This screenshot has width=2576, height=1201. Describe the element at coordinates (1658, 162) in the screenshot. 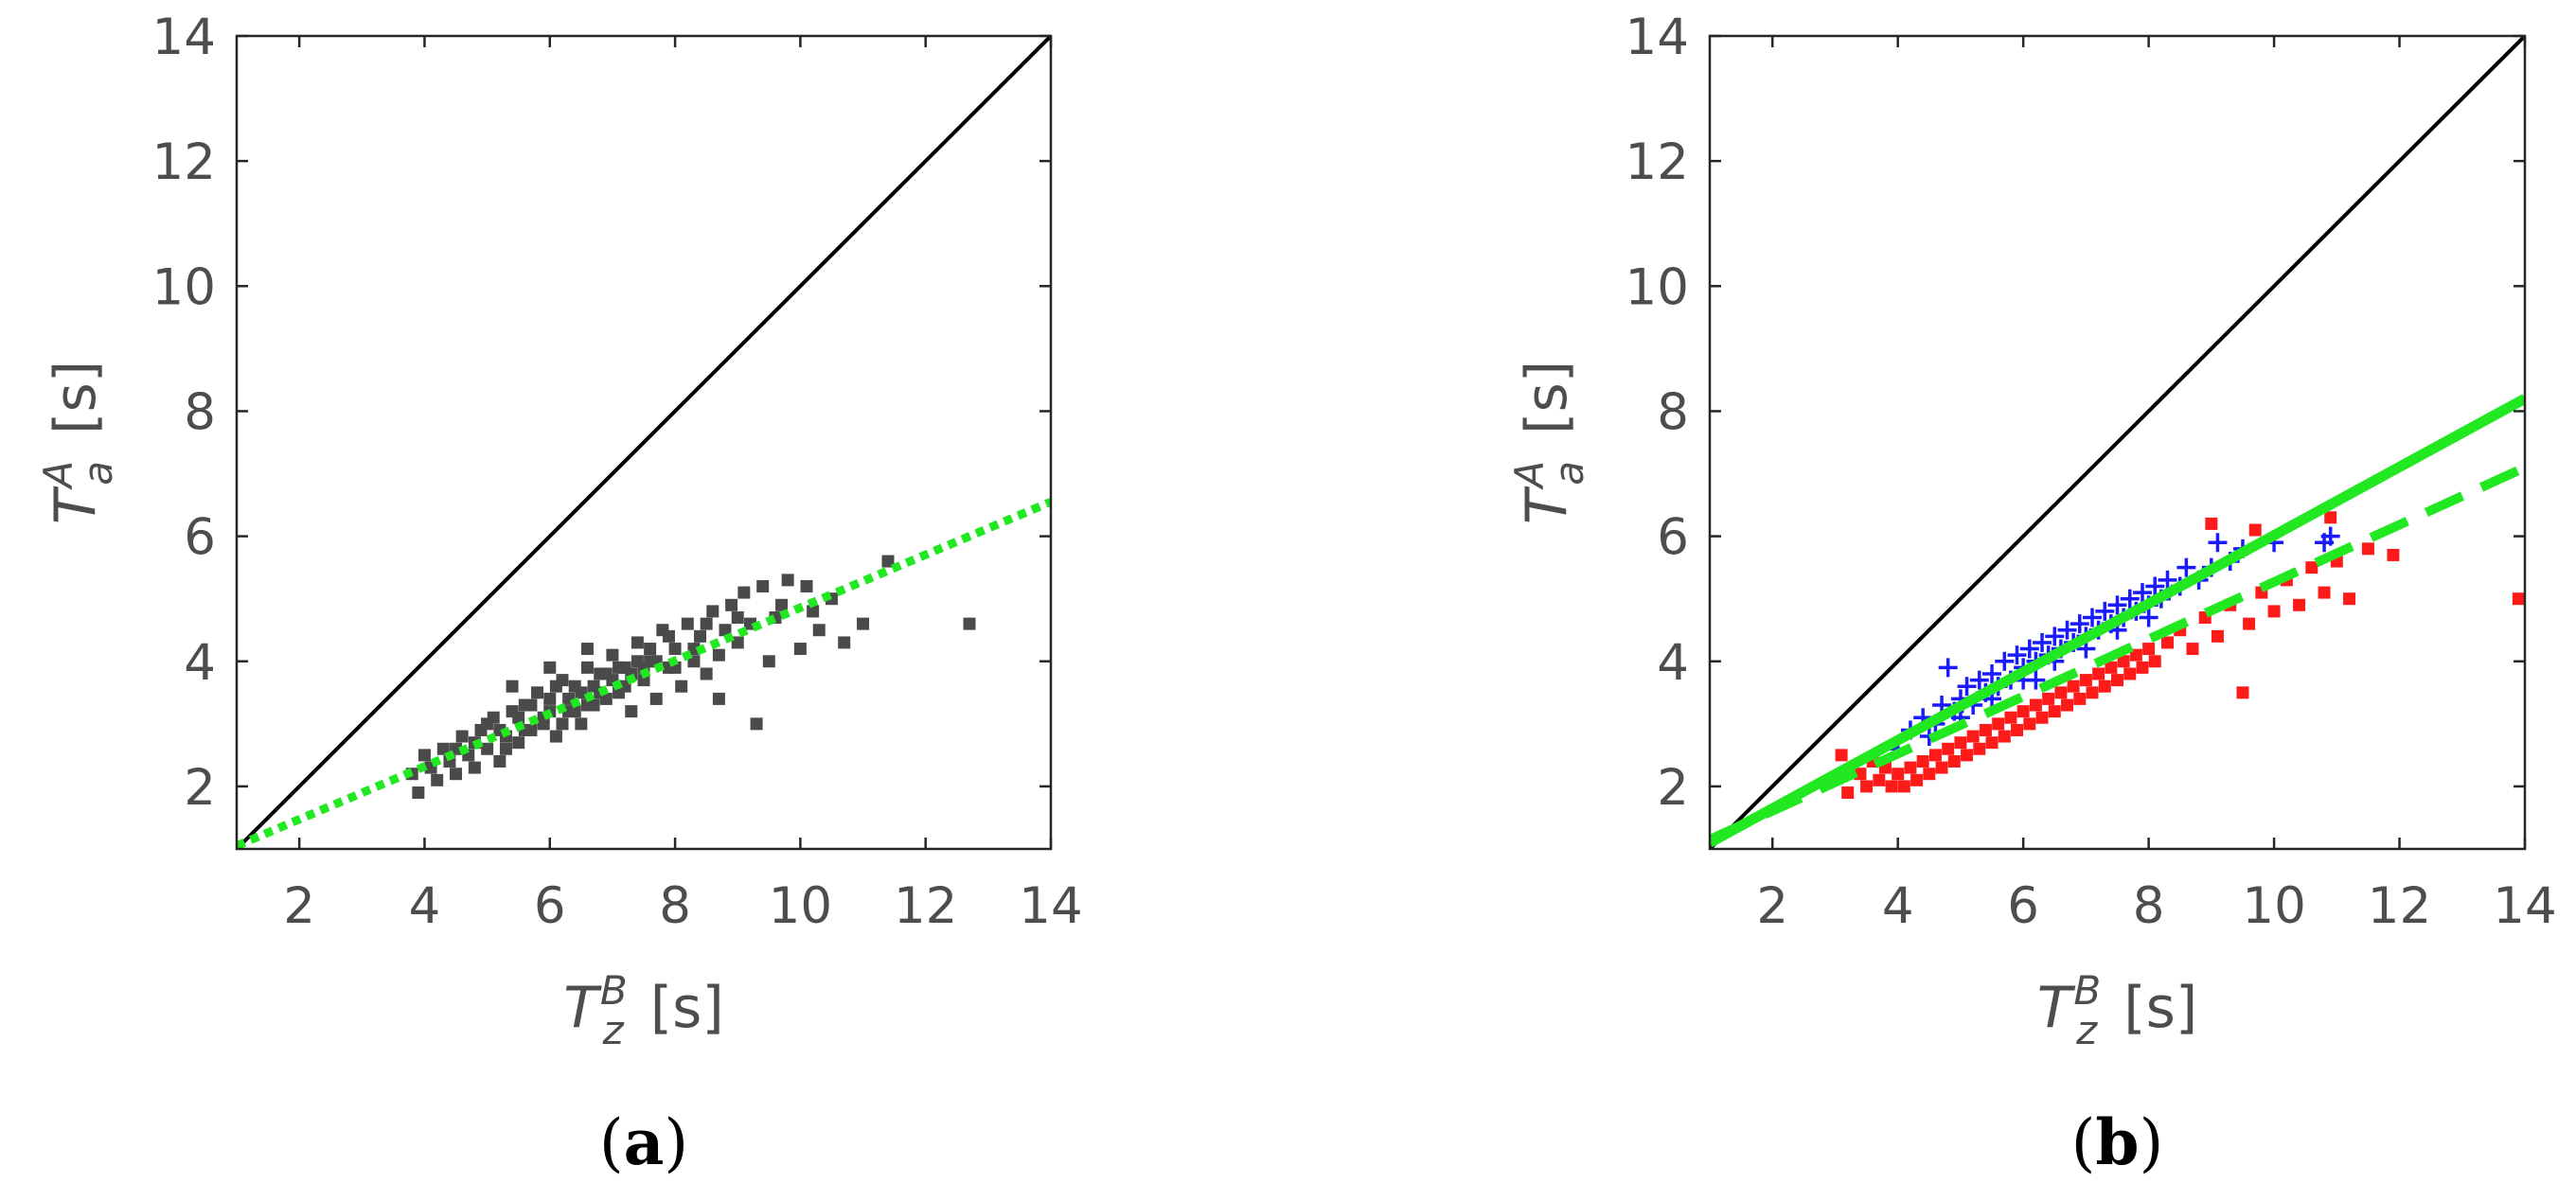

I see `y-tick-label: 12` at that location.